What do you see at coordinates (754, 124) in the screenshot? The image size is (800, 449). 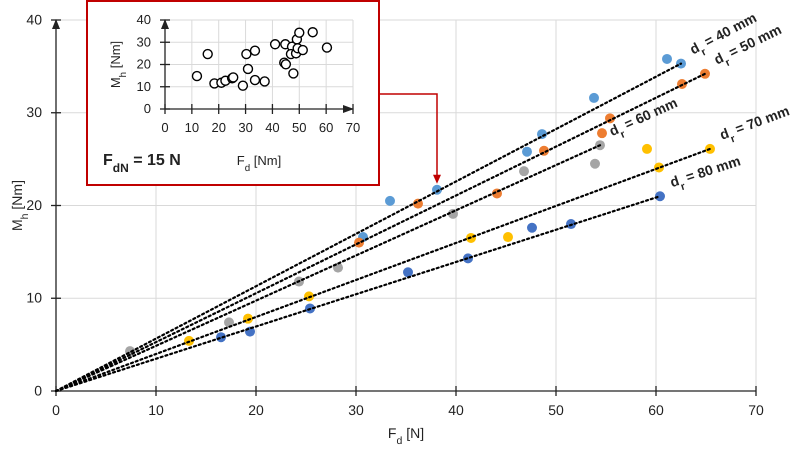 I see `text: d$_{r}$ = 70 mm` at bounding box center [754, 124].